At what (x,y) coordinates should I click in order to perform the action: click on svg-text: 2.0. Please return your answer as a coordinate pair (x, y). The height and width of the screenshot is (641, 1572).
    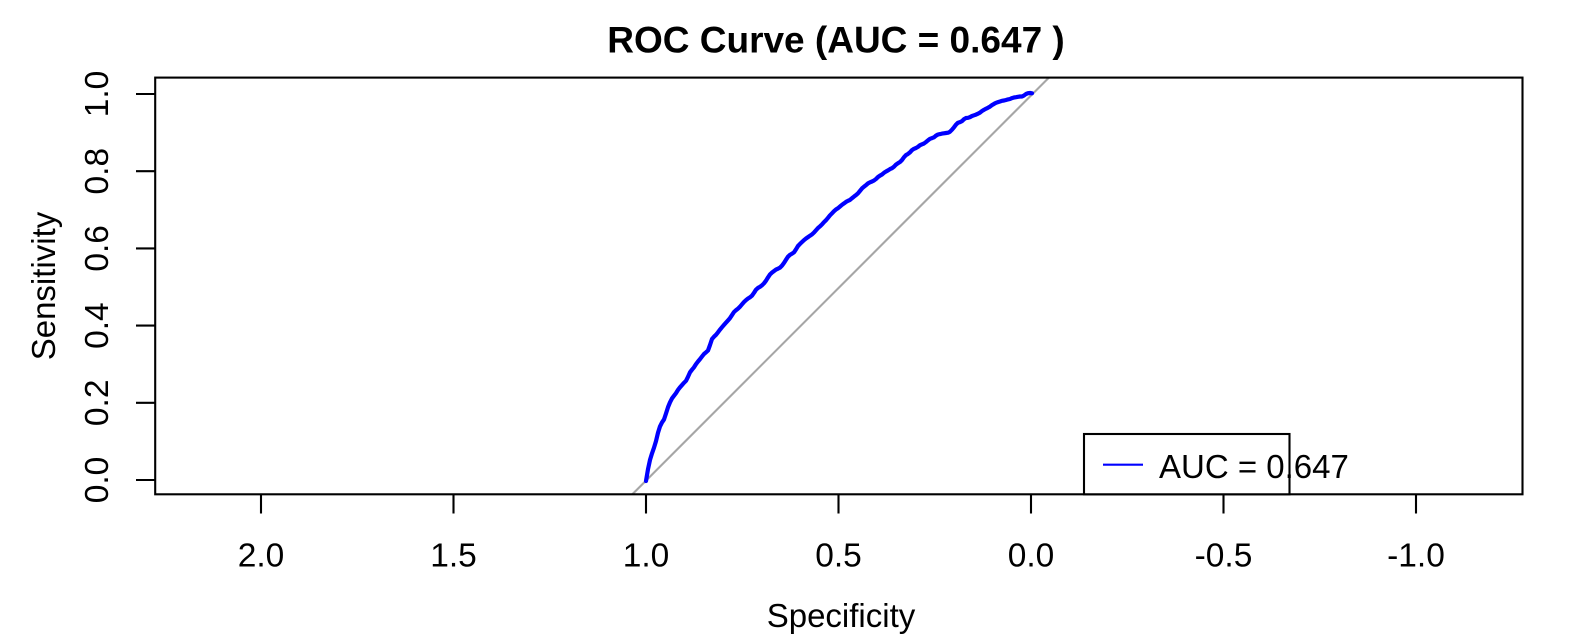
    Looking at the image, I should click on (261, 556).